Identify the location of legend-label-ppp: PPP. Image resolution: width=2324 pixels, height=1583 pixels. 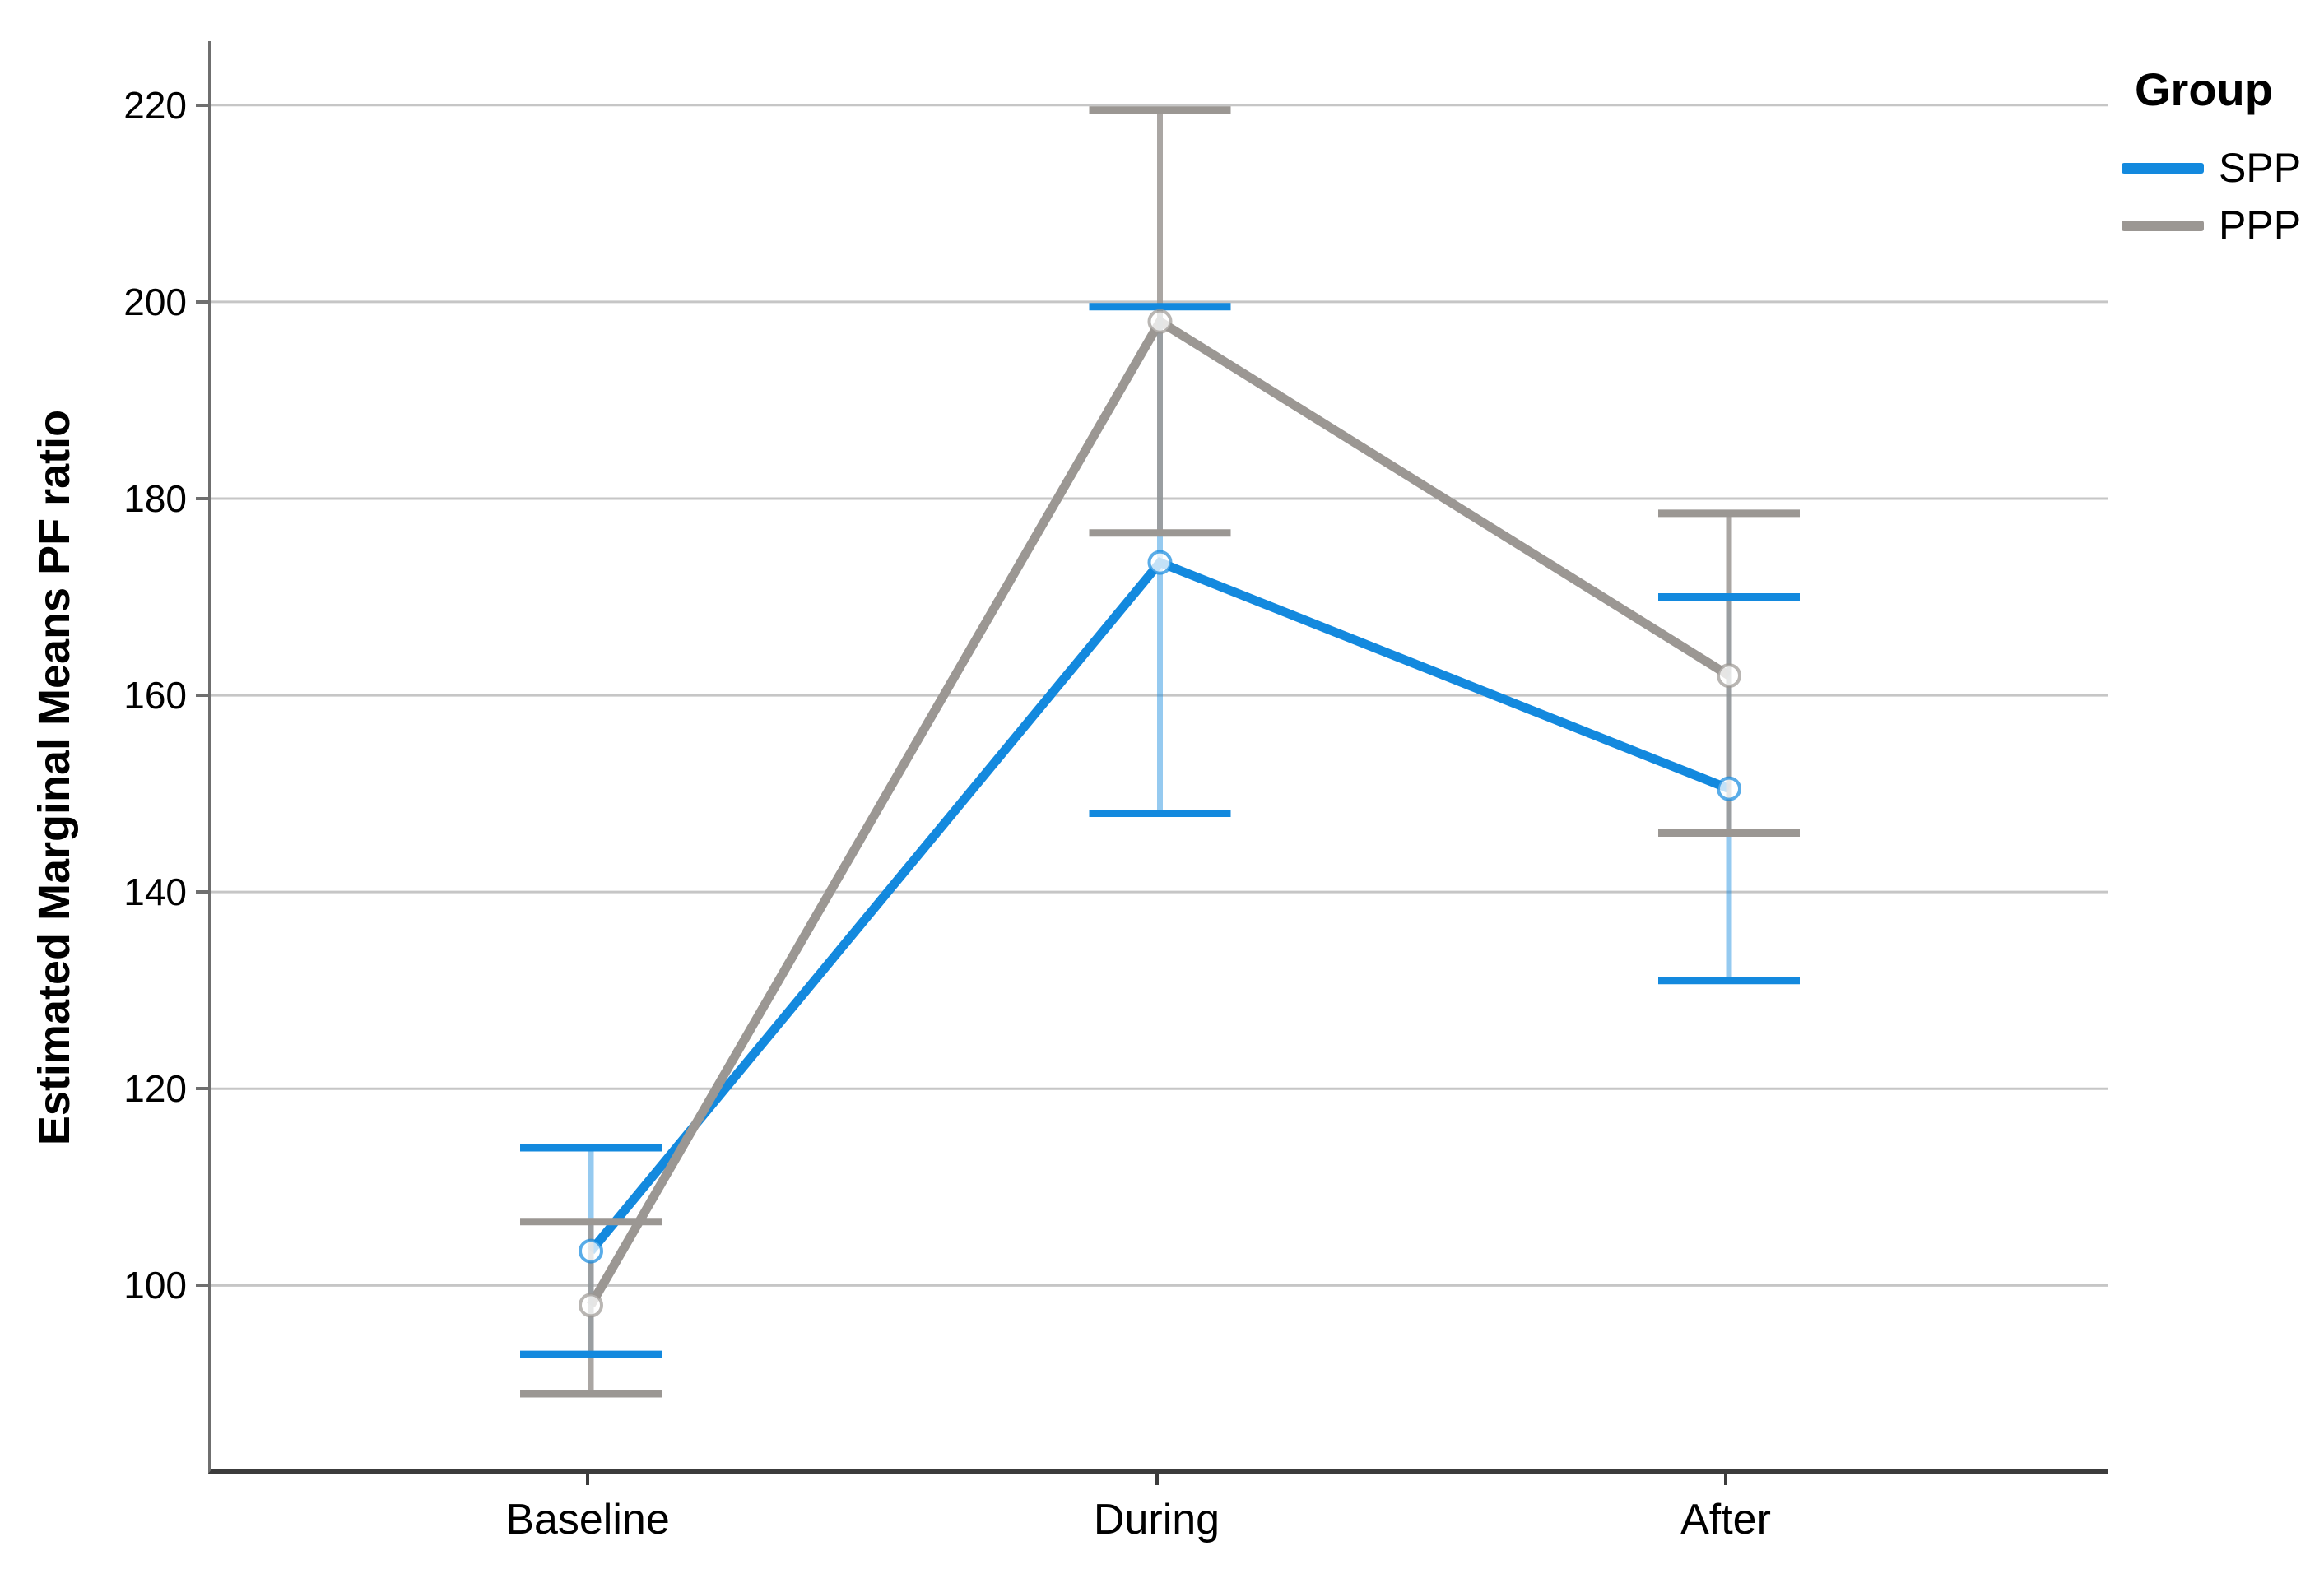
(2260, 225).